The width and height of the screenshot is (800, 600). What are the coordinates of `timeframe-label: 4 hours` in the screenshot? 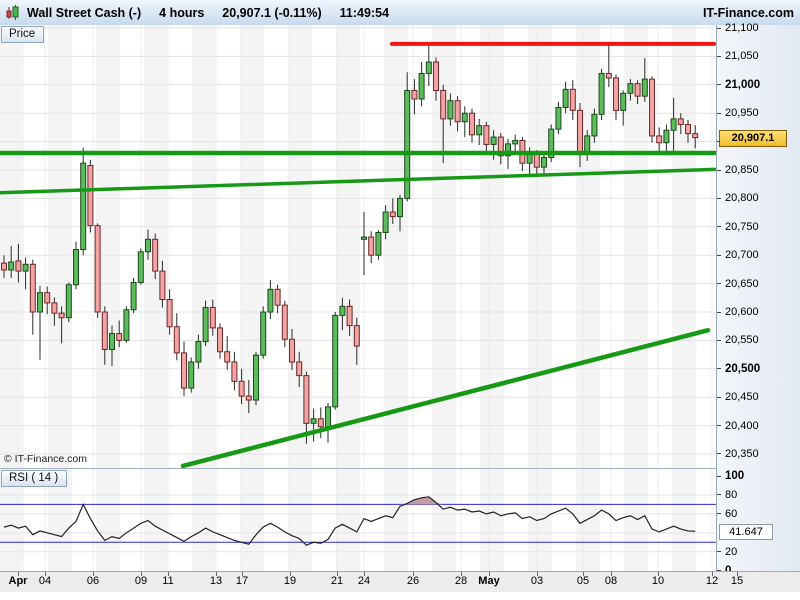 It's located at (182, 12).